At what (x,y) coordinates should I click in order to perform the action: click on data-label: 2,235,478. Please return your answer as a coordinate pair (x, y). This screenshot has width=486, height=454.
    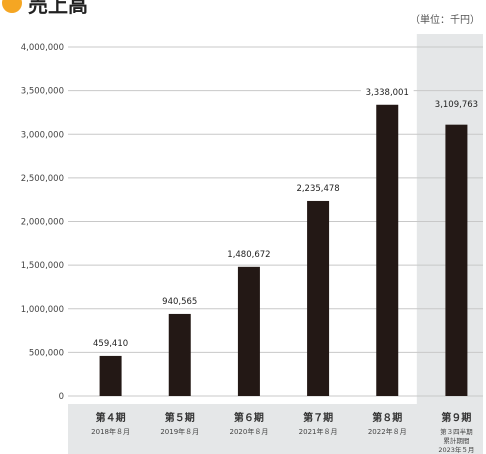
    Looking at the image, I should click on (317, 189).